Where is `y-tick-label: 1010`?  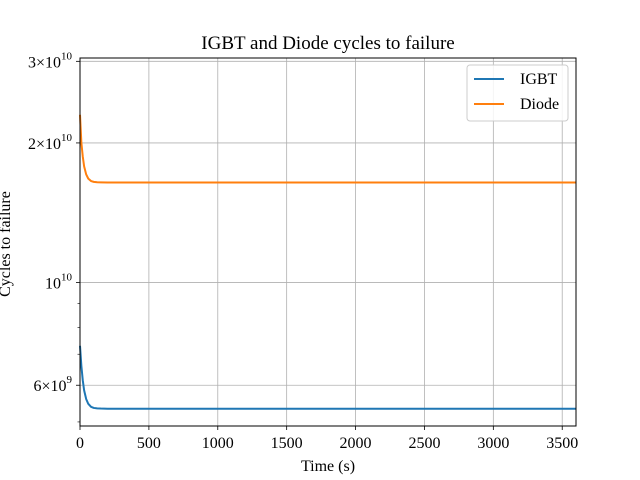
y-tick-label: 1010 is located at coordinates (59, 281).